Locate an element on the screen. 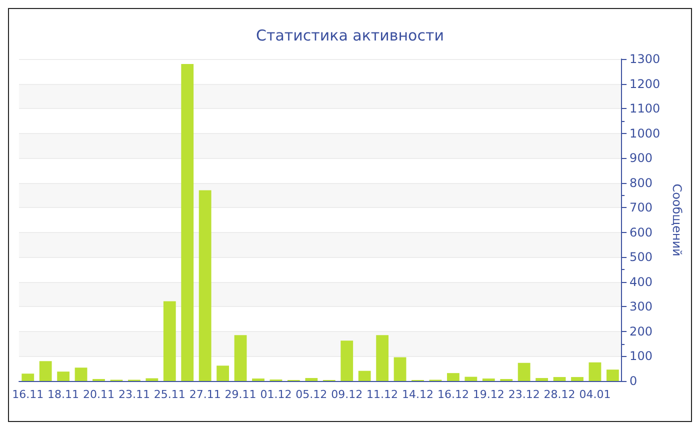  x-tick-label: 23.12 is located at coordinates (524, 394).